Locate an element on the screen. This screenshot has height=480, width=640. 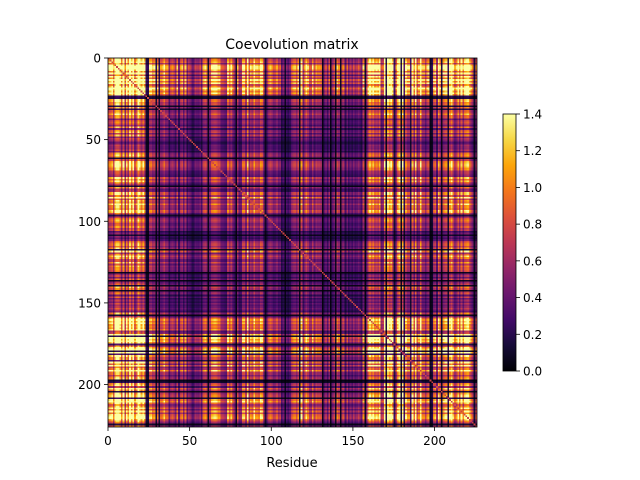
x-axis-label: Residue is located at coordinates (291, 463).